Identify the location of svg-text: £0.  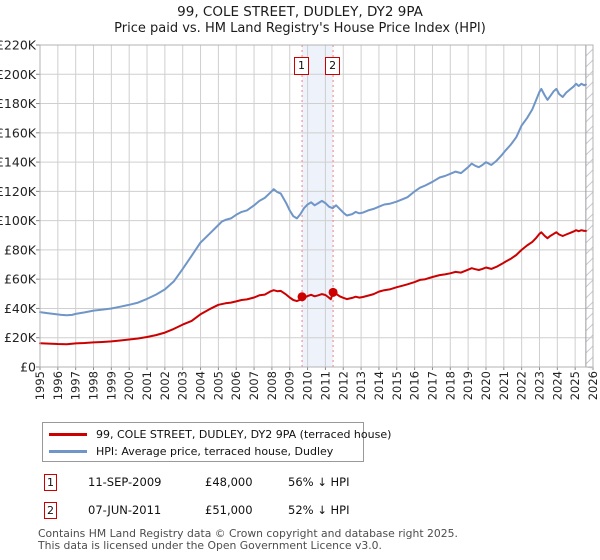
(28, 367).